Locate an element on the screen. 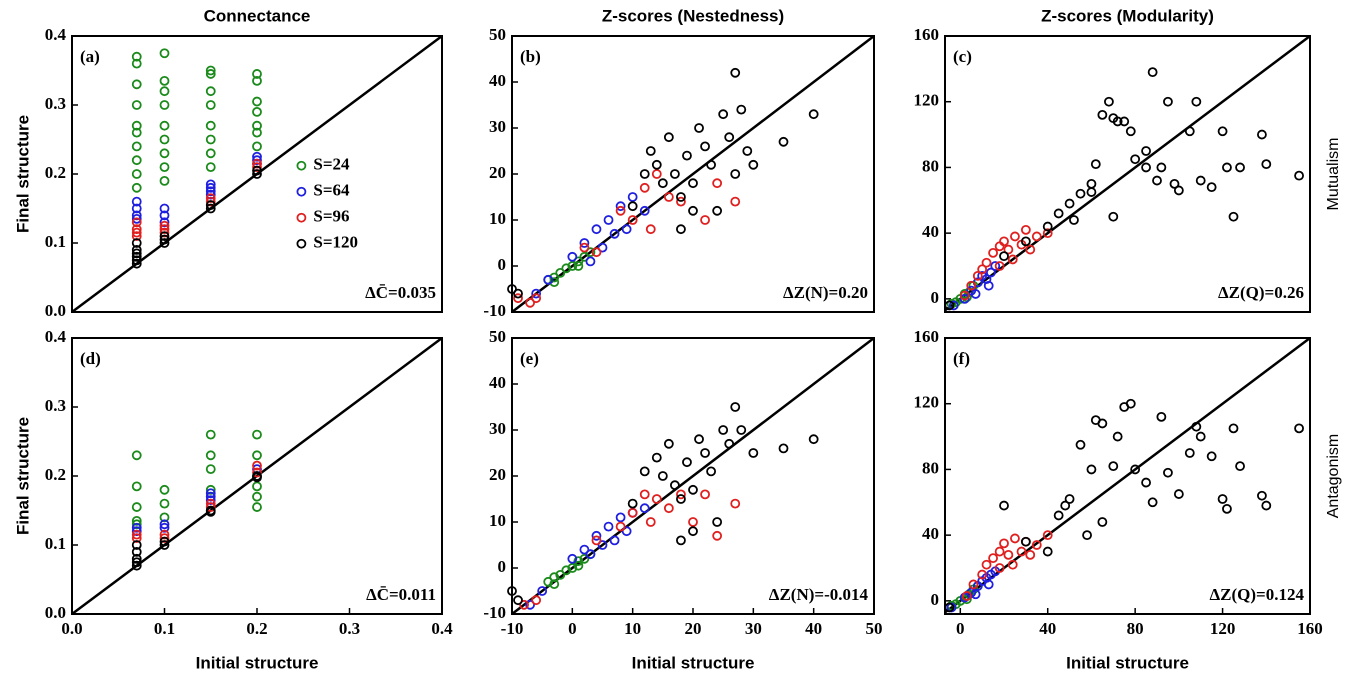 This screenshot has height=682, width=1354. legend-marker is located at coordinates (301, 243).